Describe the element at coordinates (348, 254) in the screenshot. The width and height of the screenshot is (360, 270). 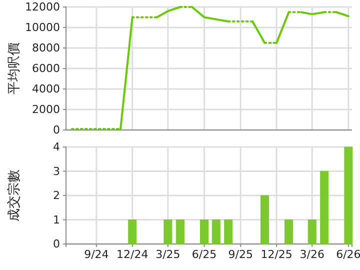
I see `x-tick-label: 6/26` at that location.